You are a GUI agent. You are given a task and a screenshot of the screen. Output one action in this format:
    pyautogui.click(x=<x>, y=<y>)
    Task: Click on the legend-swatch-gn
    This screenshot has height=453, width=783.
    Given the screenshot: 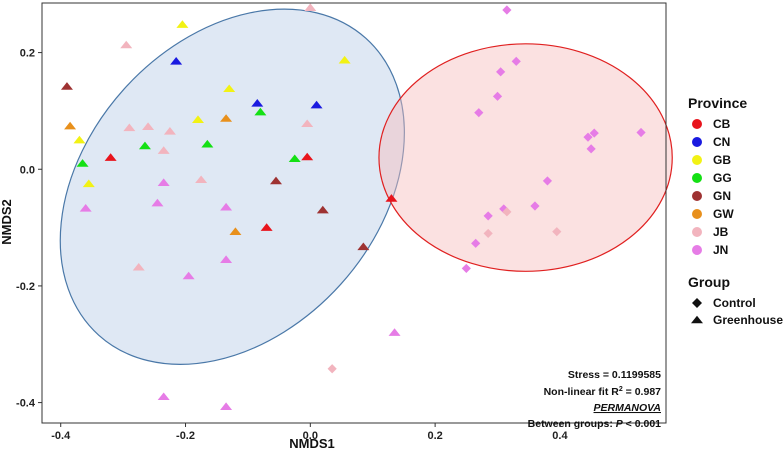 What is the action you would take?
    pyautogui.click(x=697, y=196)
    